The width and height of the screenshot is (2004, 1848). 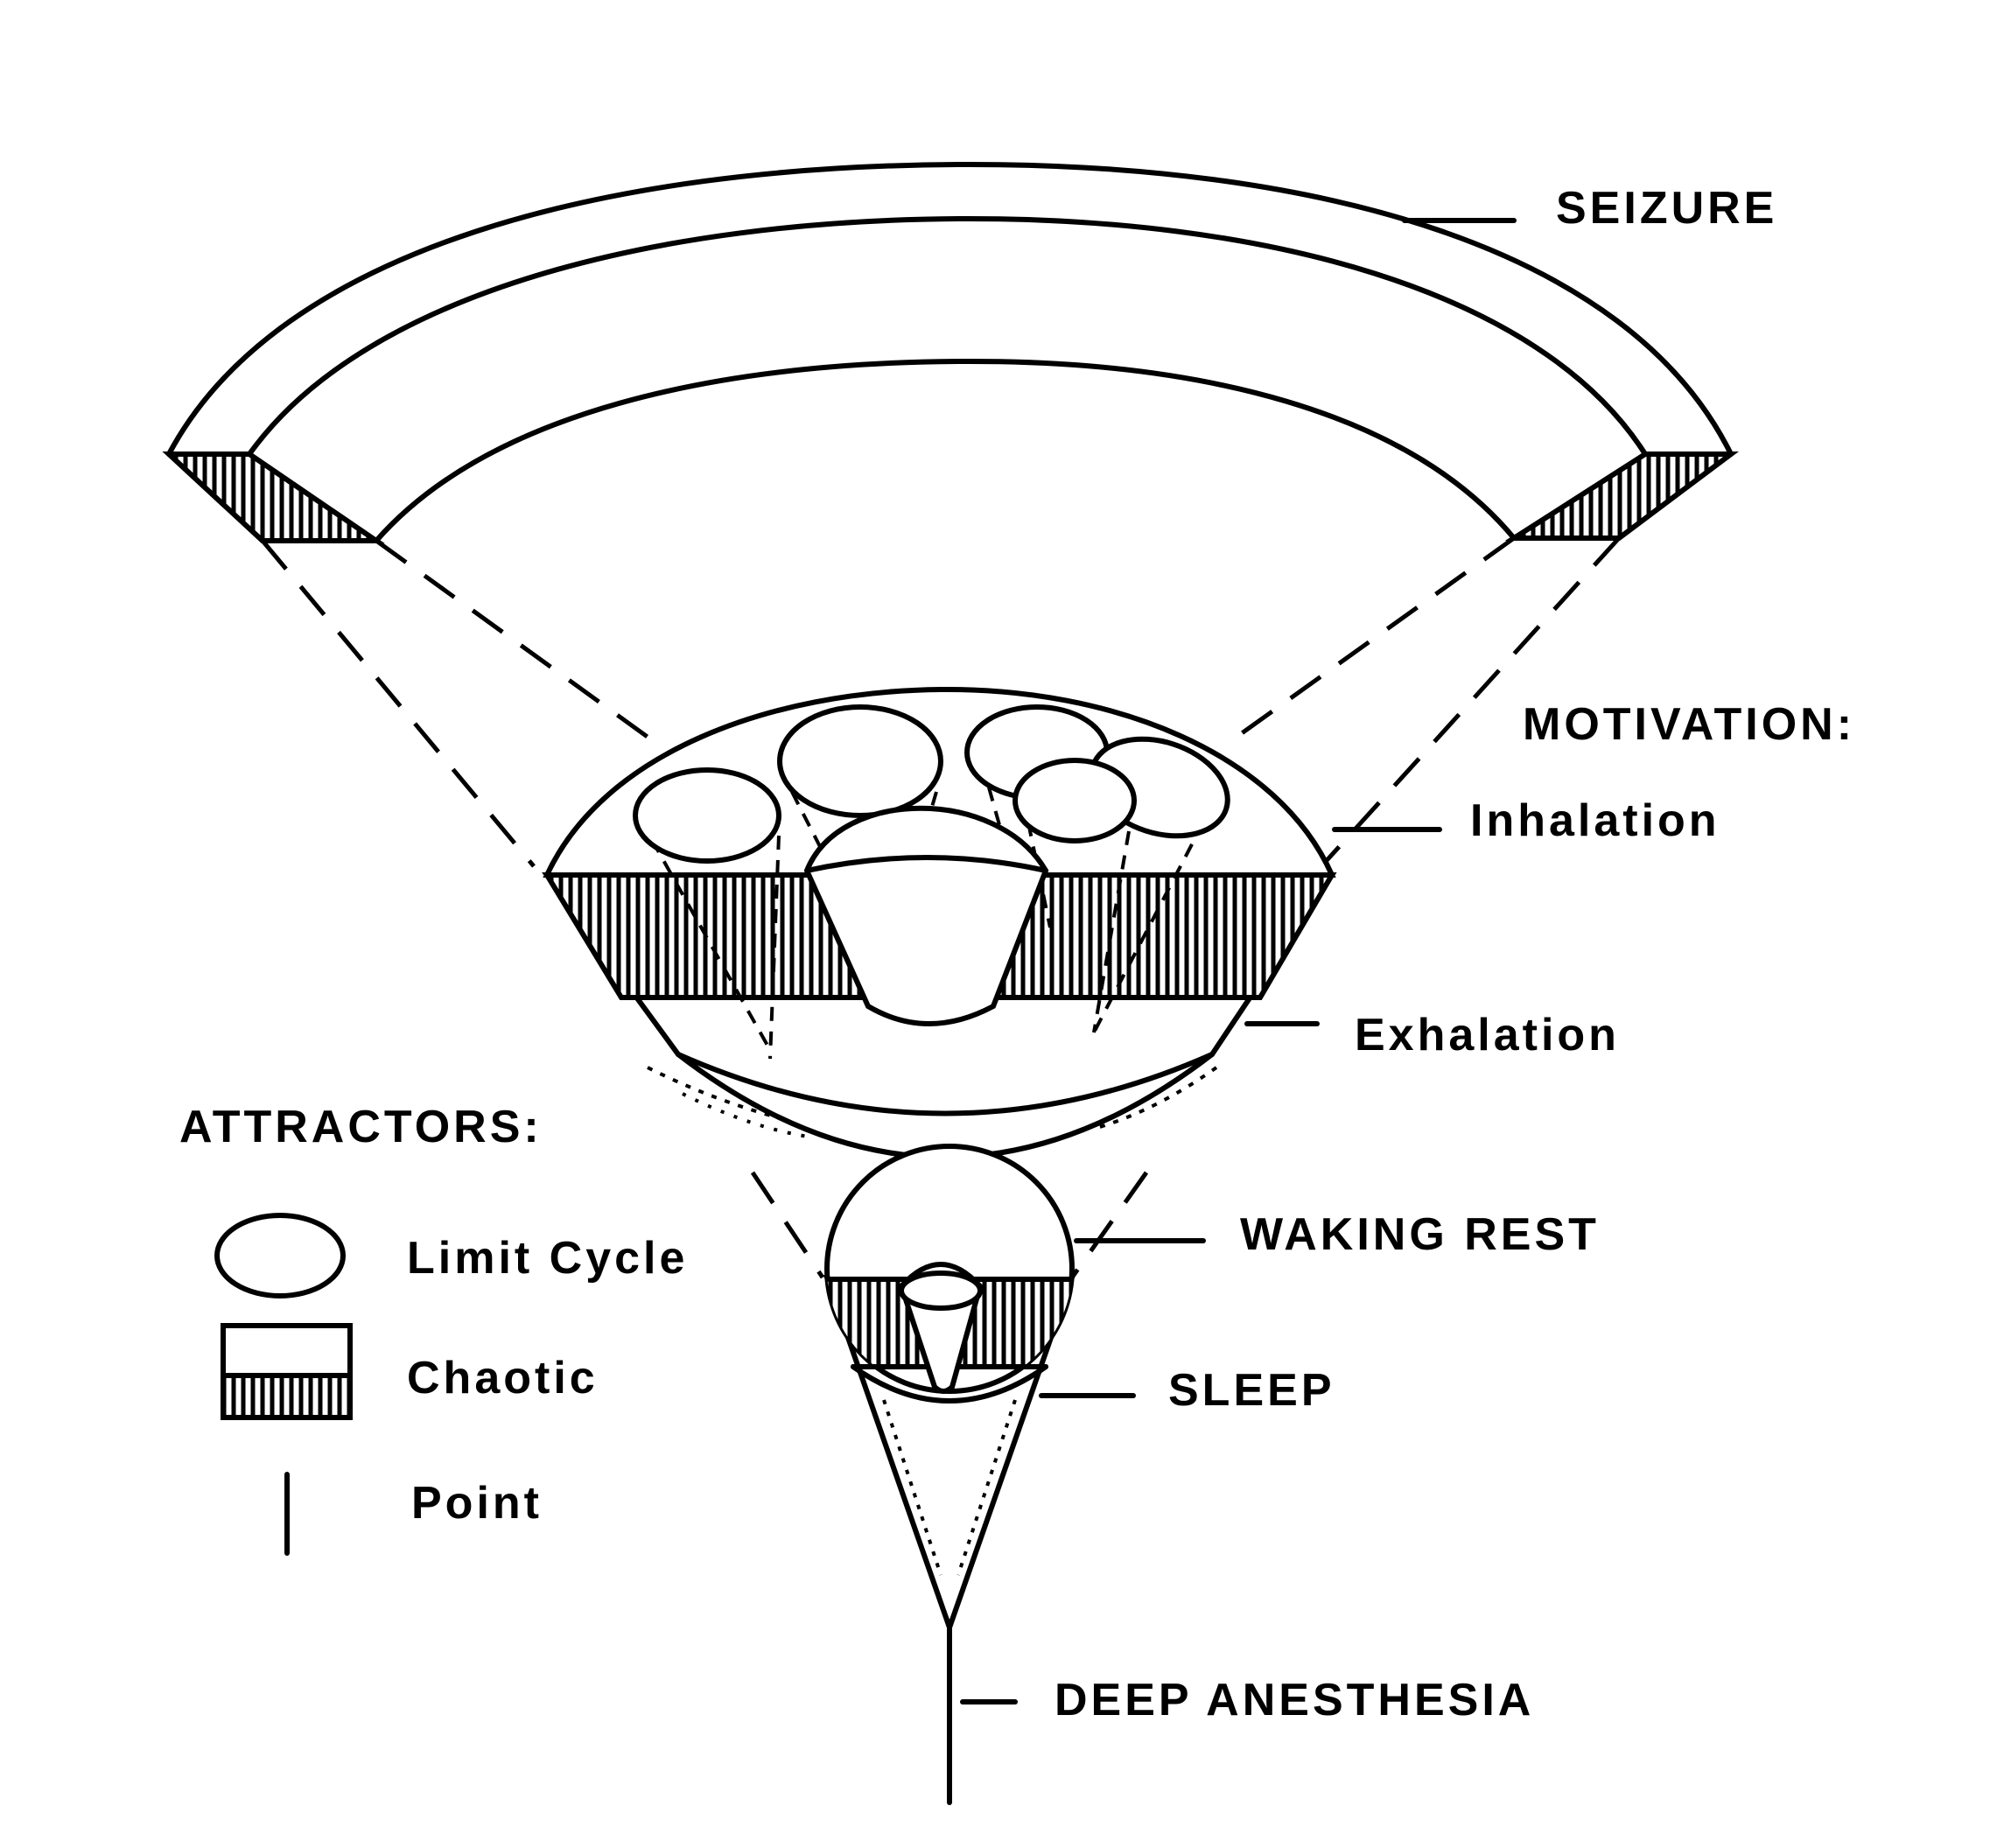 I want to click on chaotic-icon, so click(x=287, y=1371).